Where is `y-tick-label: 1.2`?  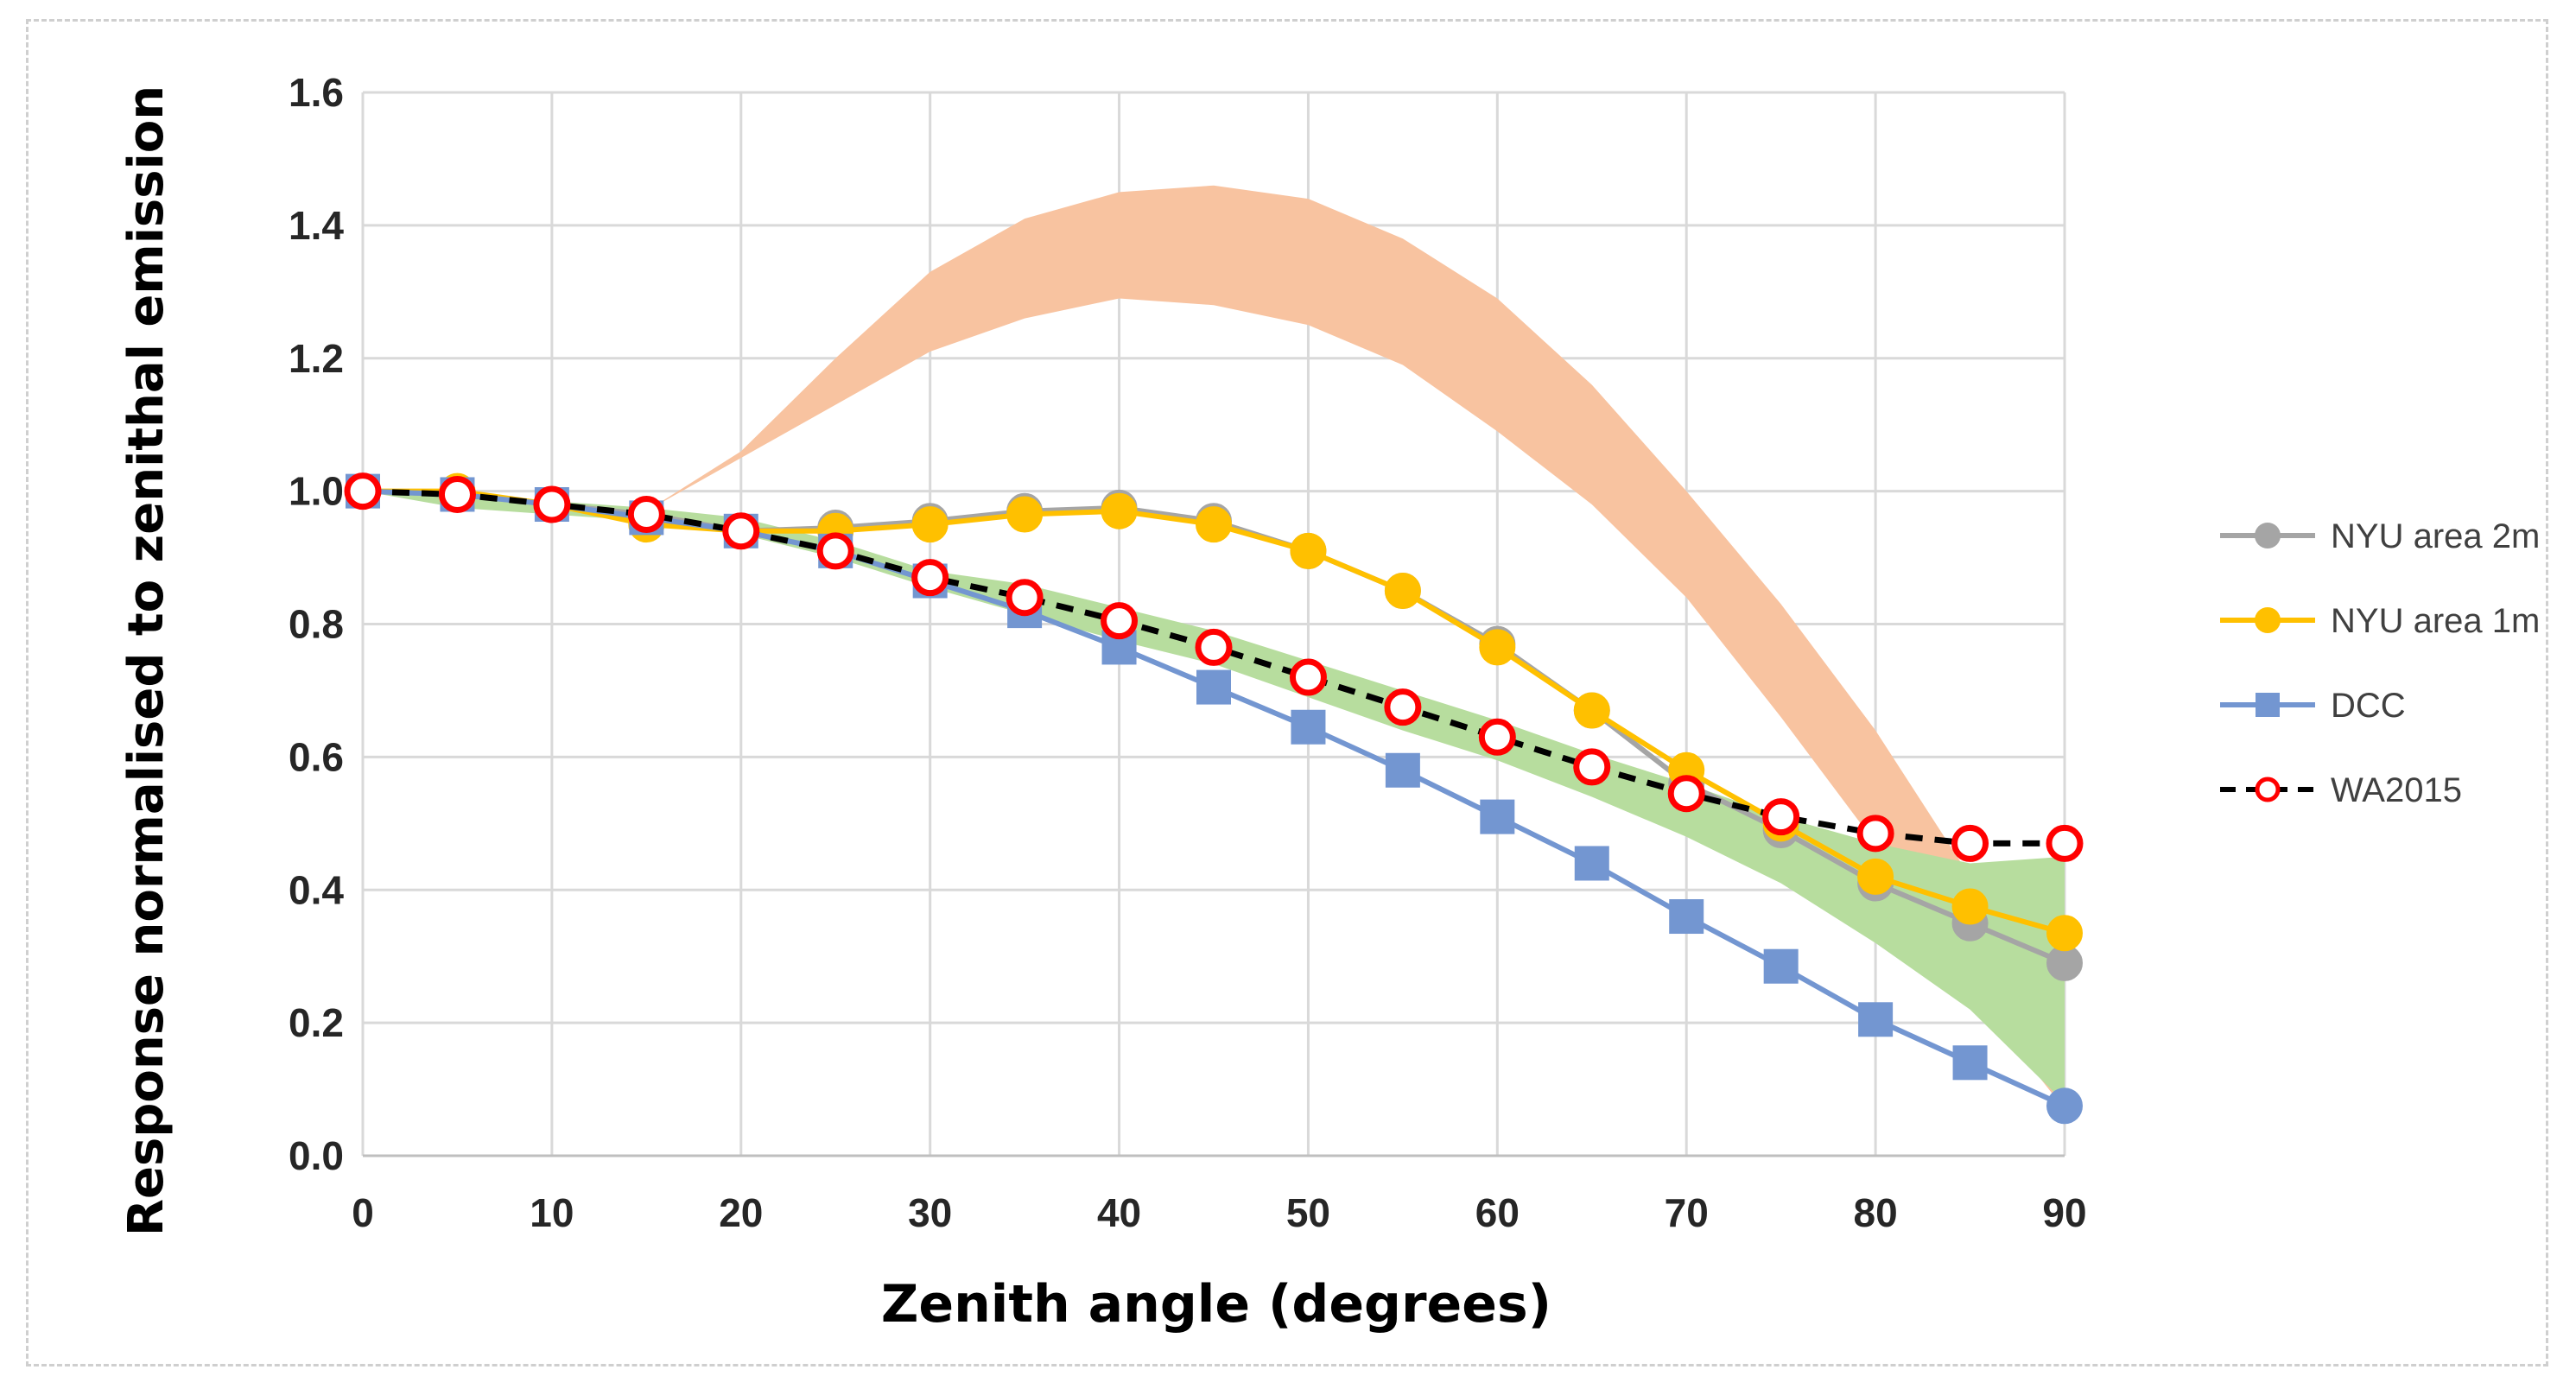
y-tick-label: 1.2 is located at coordinates (316, 358).